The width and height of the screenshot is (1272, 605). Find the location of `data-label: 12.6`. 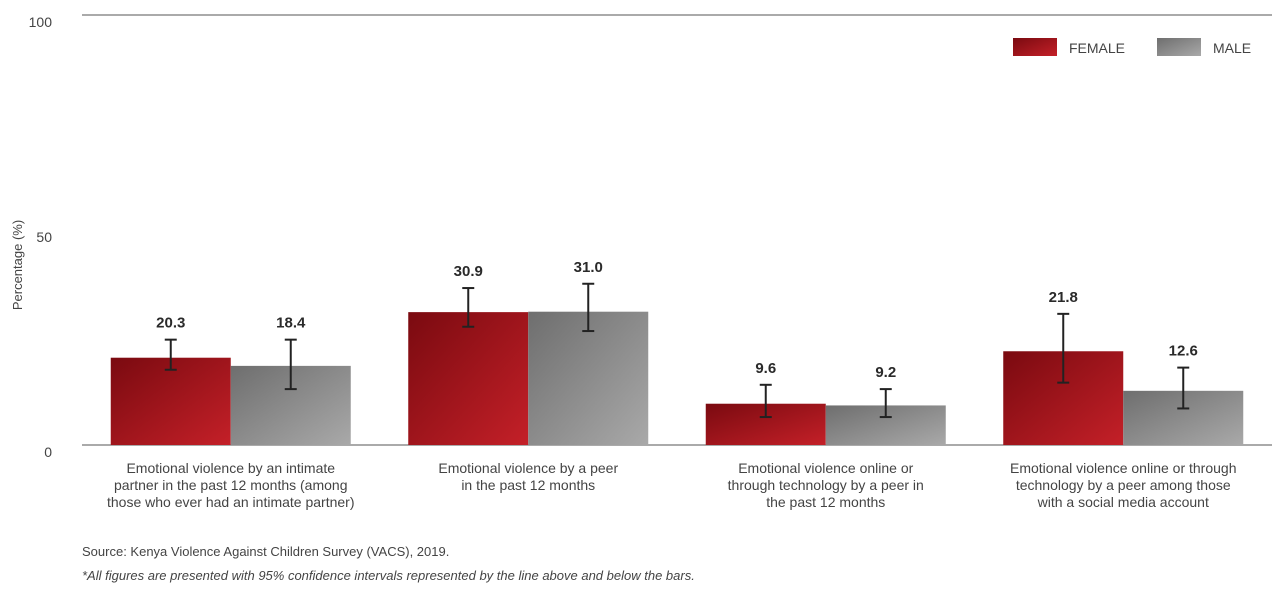

data-label: 12.6 is located at coordinates (1183, 351).